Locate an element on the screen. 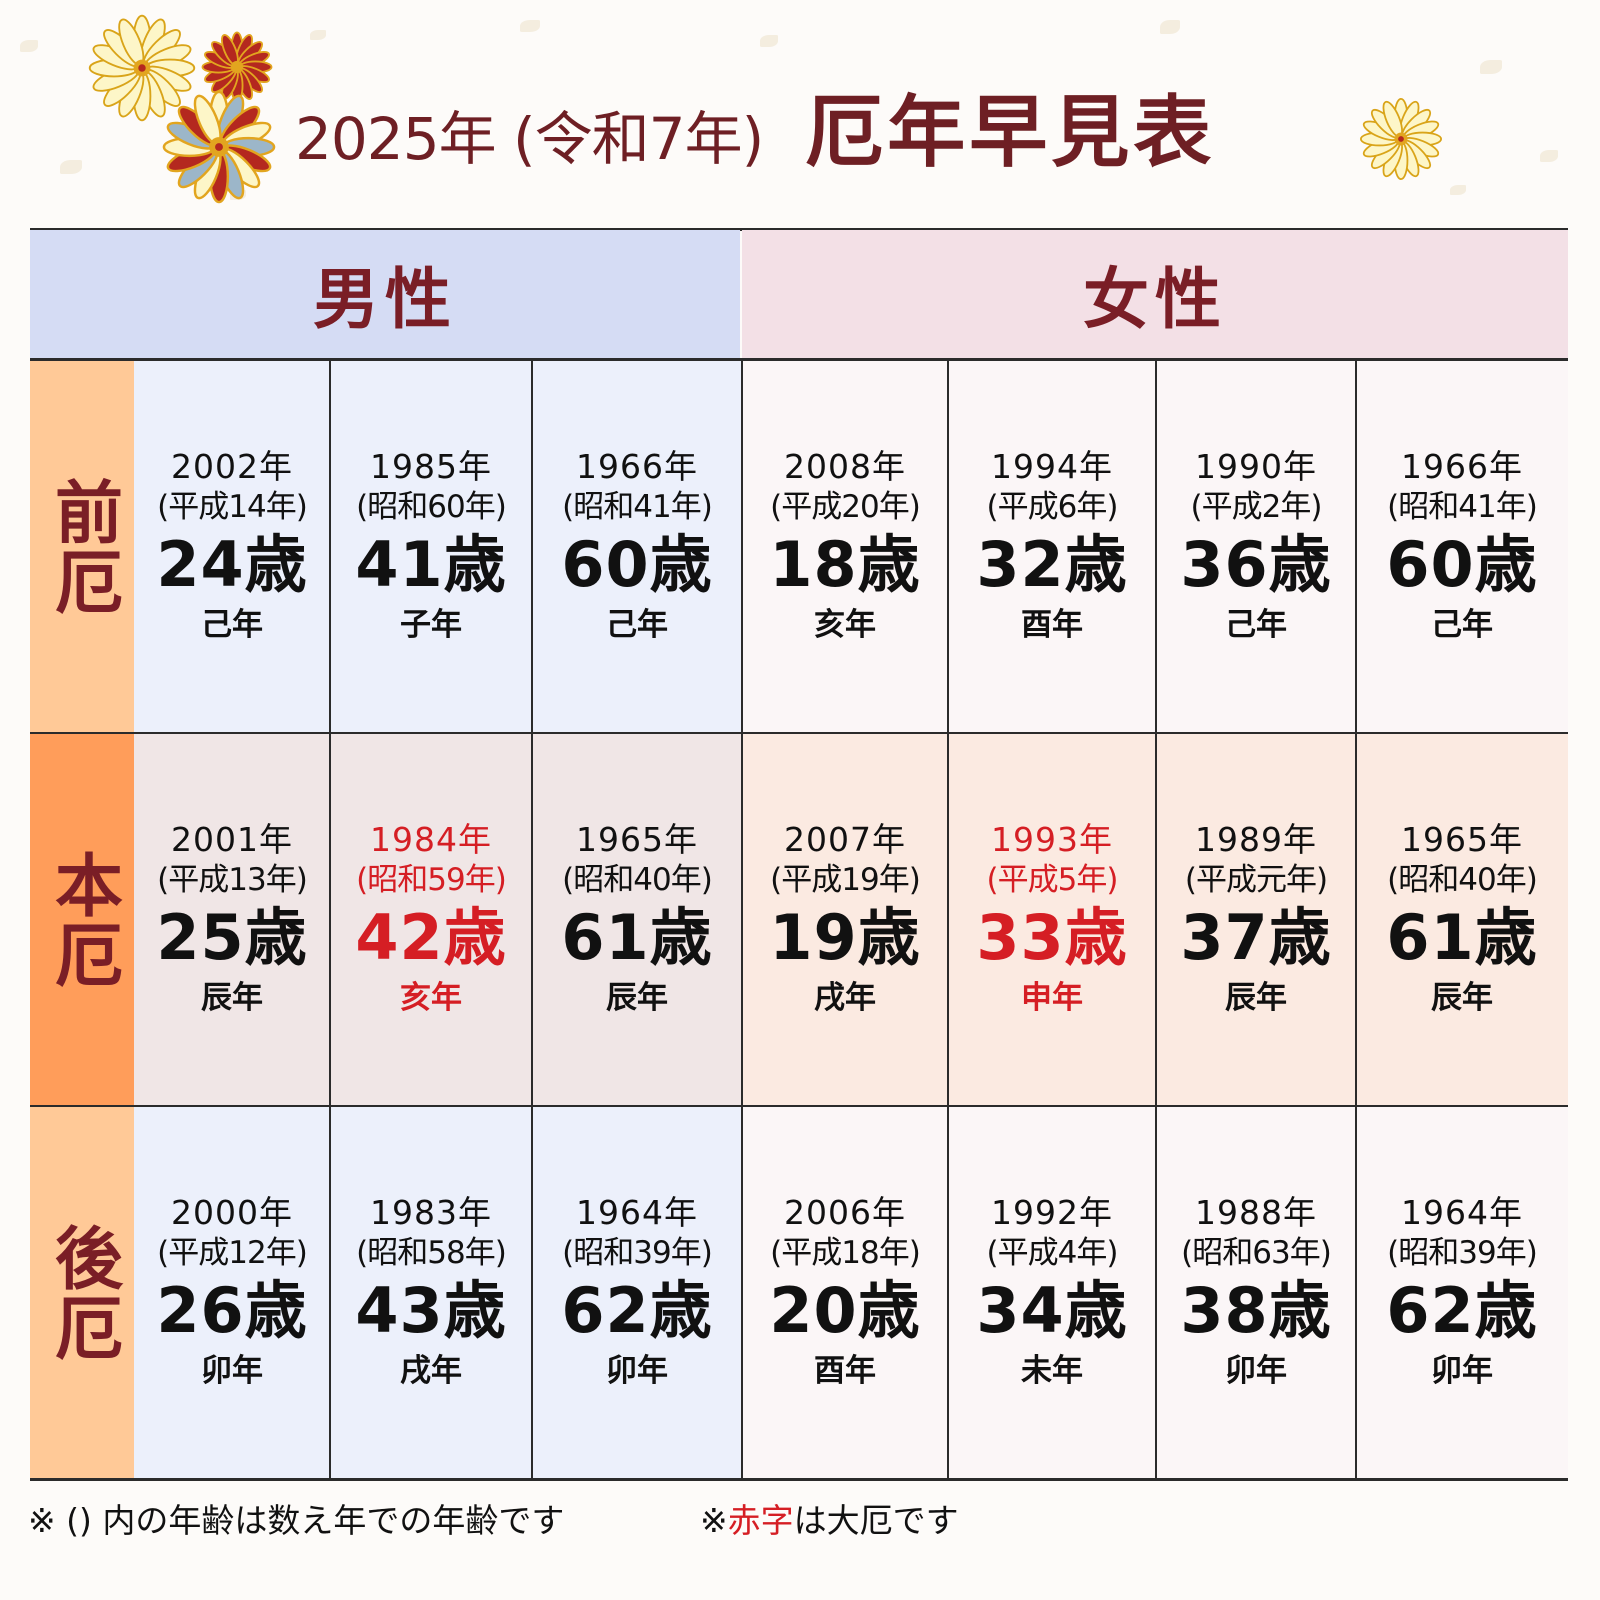  age: 24歳 is located at coordinates (232, 564).